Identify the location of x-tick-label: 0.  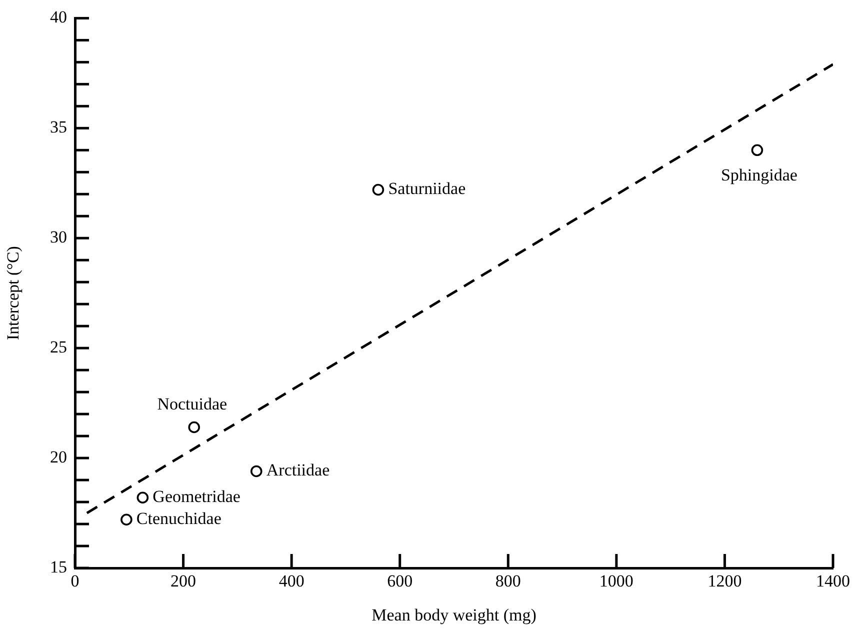
(75, 581).